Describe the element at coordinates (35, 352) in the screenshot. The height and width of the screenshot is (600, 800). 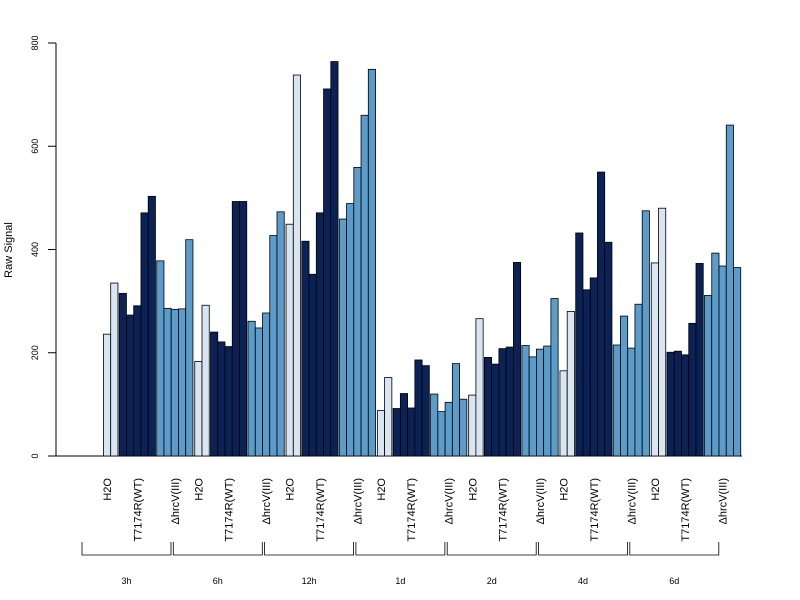
I see `y-tick-label: 200` at that location.